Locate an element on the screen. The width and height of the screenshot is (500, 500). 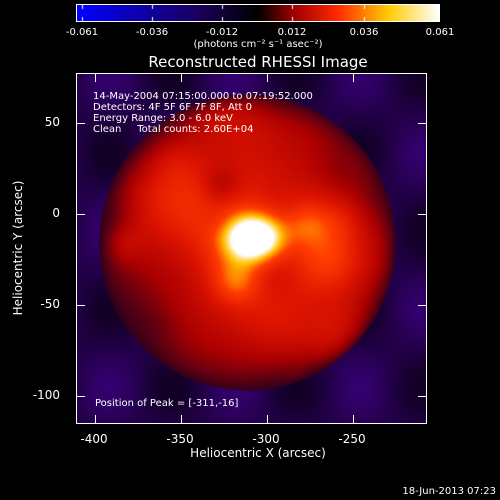
x-tick-label: -300 is located at coordinates (266, 439).